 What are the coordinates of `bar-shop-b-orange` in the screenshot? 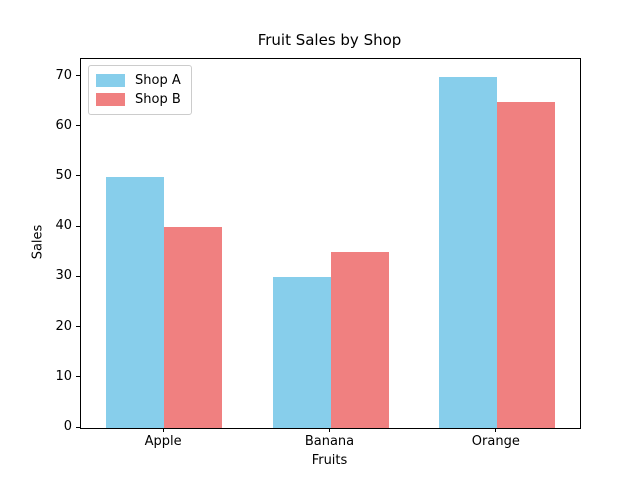 It's located at (525, 264).